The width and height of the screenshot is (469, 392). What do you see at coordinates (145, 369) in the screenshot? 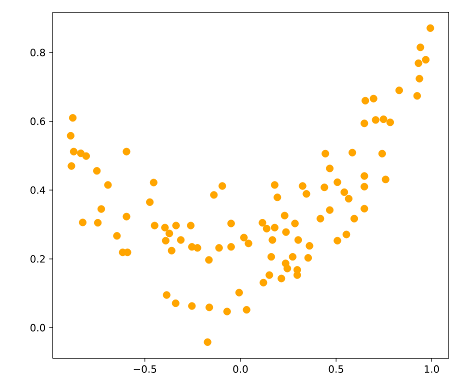
I see `x-tick-label: −0.5` at bounding box center [145, 369].